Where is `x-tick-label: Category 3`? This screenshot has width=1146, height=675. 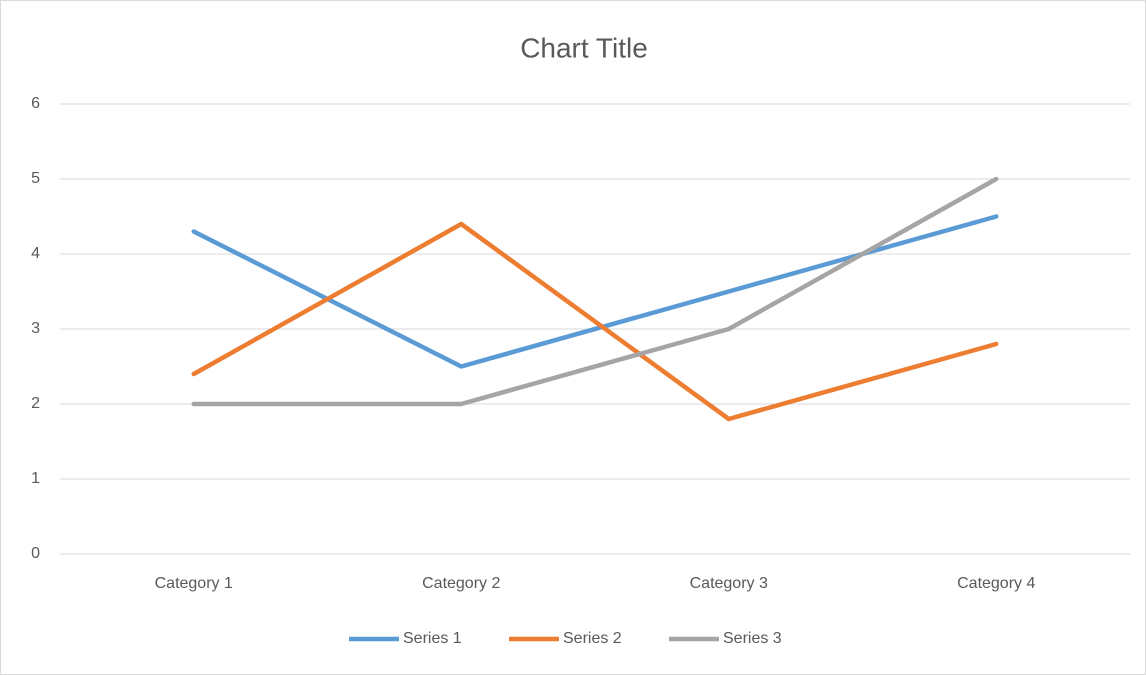
x-tick-label: Category 3 is located at coordinates (729, 583).